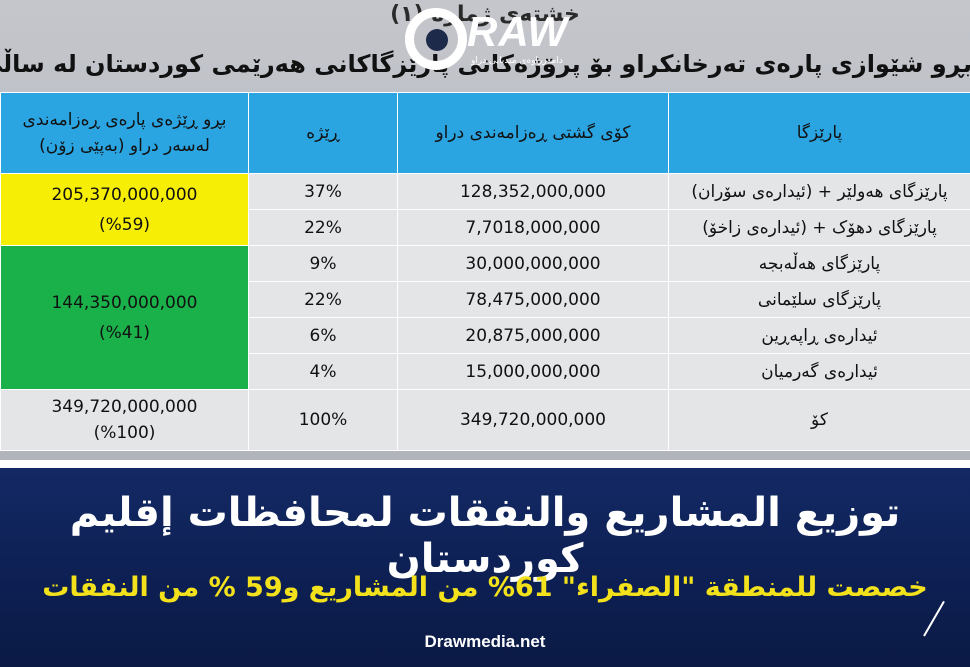 This screenshot has height=667, width=970. I want to click on row-province: پارێزگای هەڵەبجە, so click(819, 263).